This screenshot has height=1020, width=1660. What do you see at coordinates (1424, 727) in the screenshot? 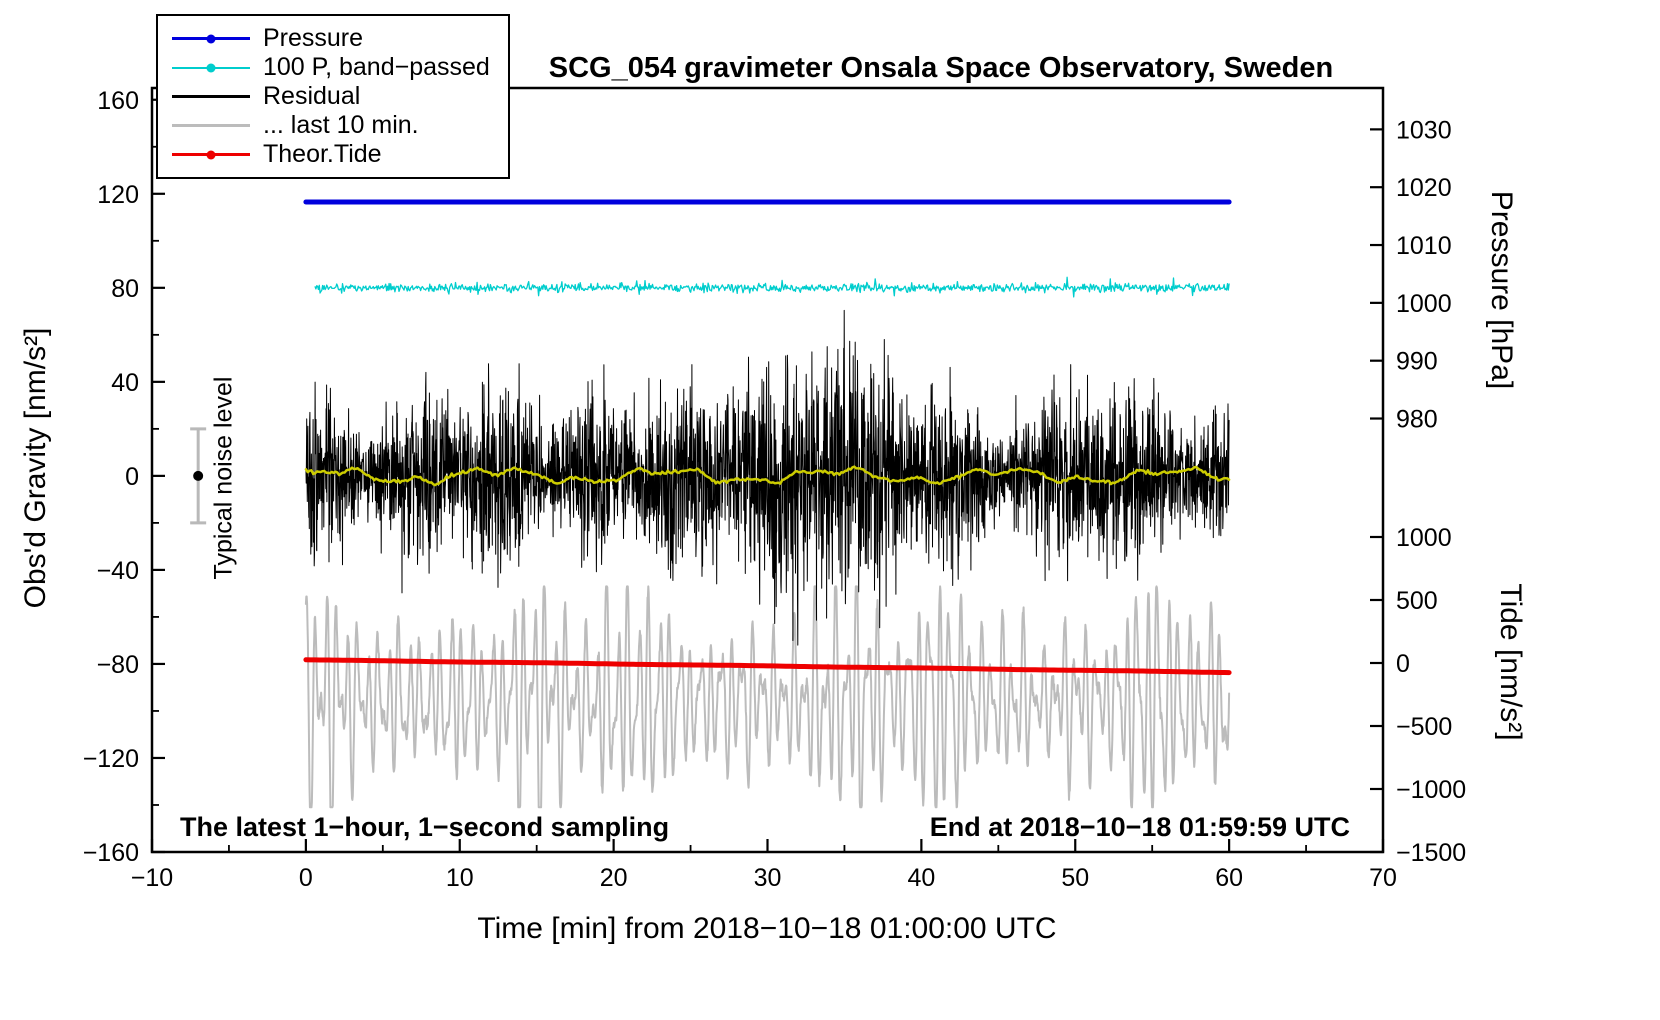
I see `tide-tick-label: −500` at bounding box center [1424, 727].